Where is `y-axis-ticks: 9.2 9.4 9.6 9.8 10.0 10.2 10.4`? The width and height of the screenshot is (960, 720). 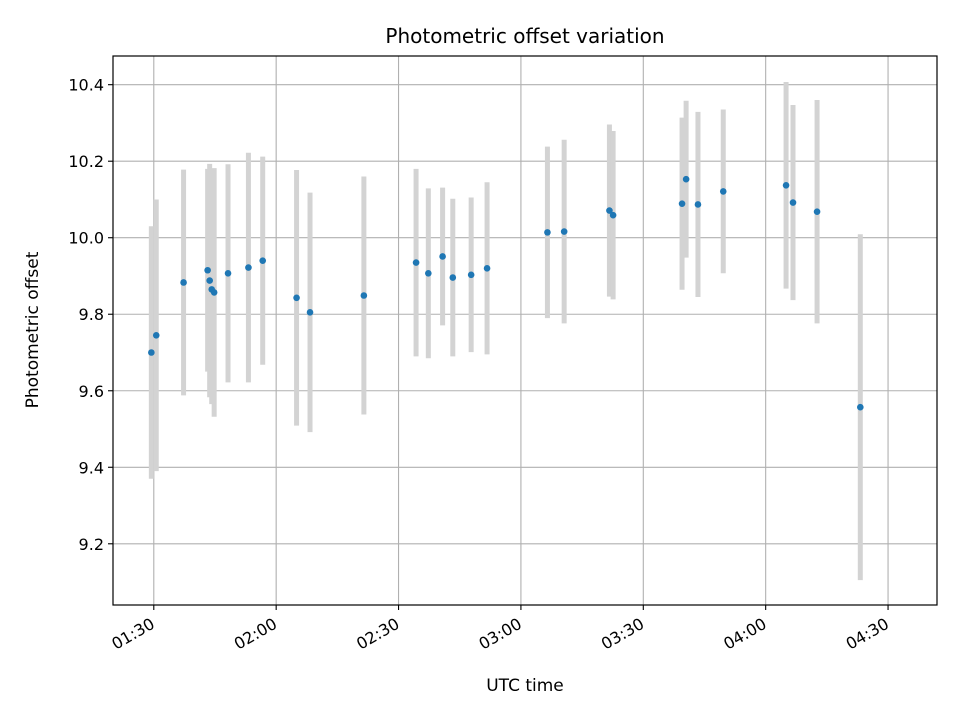 y-axis-ticks: 9.2 9.4 9.6 9.8 10.0 10.2 10.4 is located at coordinates (90, 315).